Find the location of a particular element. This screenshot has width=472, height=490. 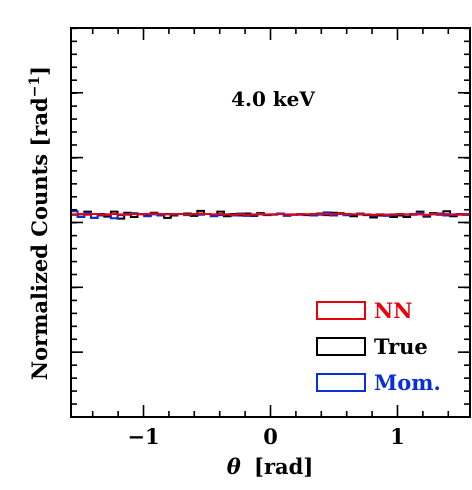

x-tick-label: −1 is located at coordinates (143, 436).